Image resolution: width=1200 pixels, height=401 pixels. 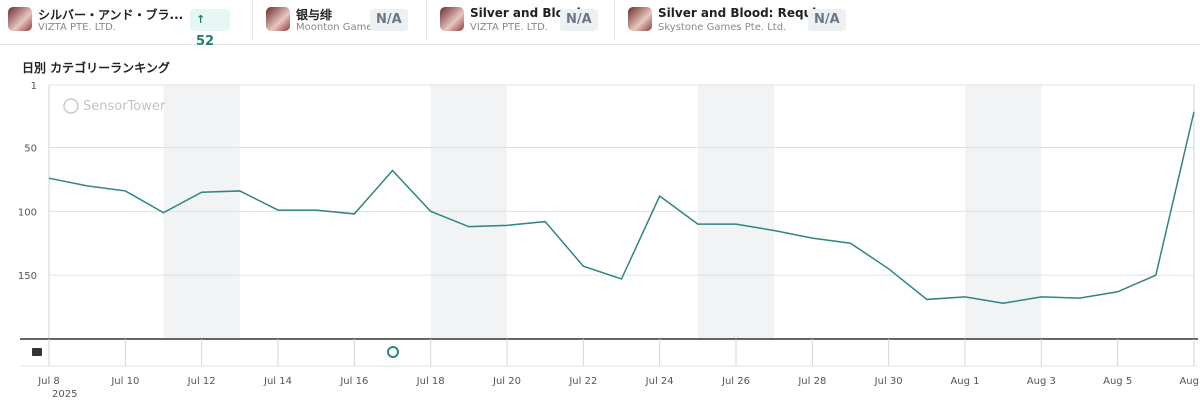 What do you see at coordinates (506, 381) in the screenshot?
I see `x-tick-label: Jul 20` at bounding box center [506, 381].